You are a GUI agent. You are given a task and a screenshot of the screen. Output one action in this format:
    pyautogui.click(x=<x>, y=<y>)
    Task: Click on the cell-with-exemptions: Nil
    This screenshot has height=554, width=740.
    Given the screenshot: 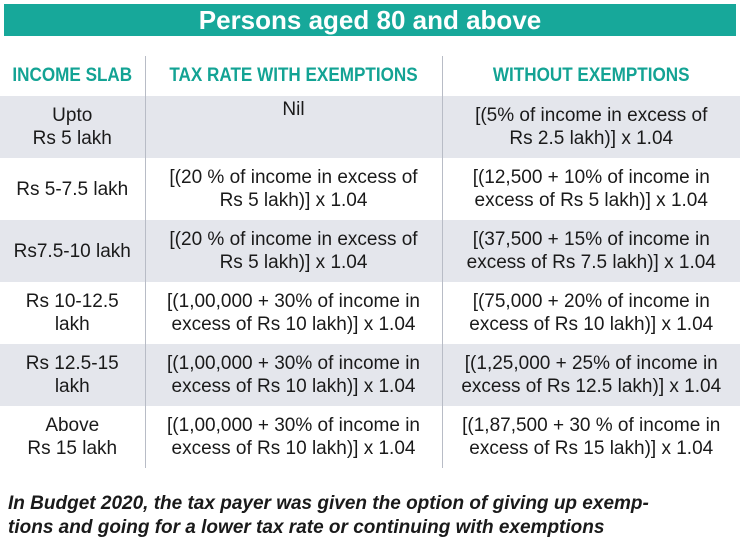 What is the action you would take?
    pyautogui.click(x=294, y=127)
    